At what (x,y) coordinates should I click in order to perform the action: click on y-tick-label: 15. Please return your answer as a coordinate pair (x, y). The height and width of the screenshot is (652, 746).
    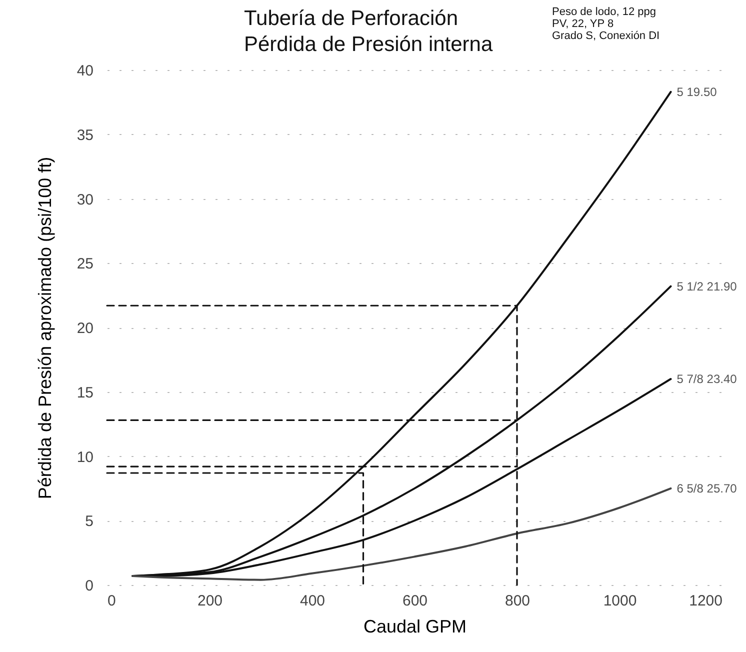
    Looking at the image, I should click on (85, 393).